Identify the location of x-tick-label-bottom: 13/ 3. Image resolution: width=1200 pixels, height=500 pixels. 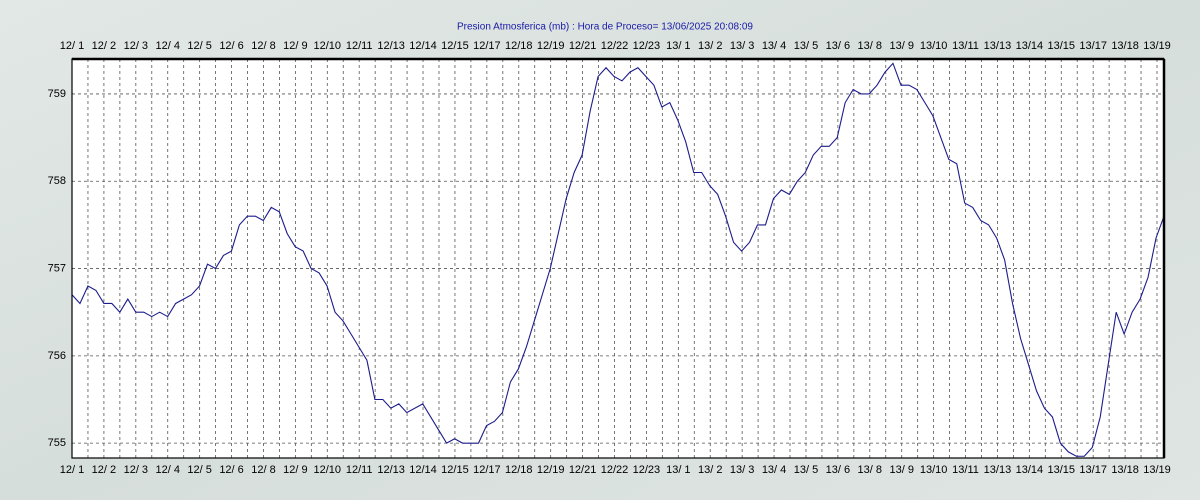
(742, 470).